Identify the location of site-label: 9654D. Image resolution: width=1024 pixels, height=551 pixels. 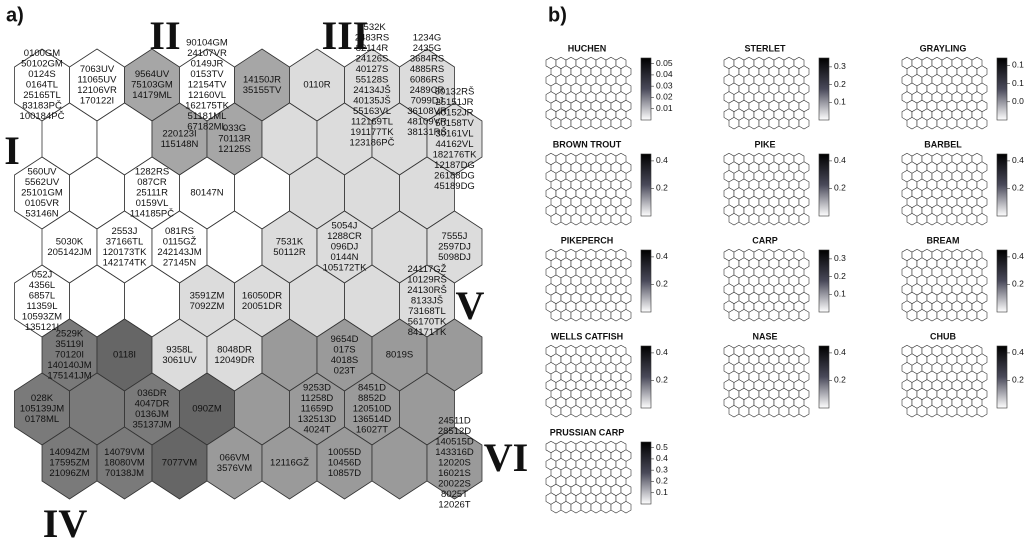
(345, 339).